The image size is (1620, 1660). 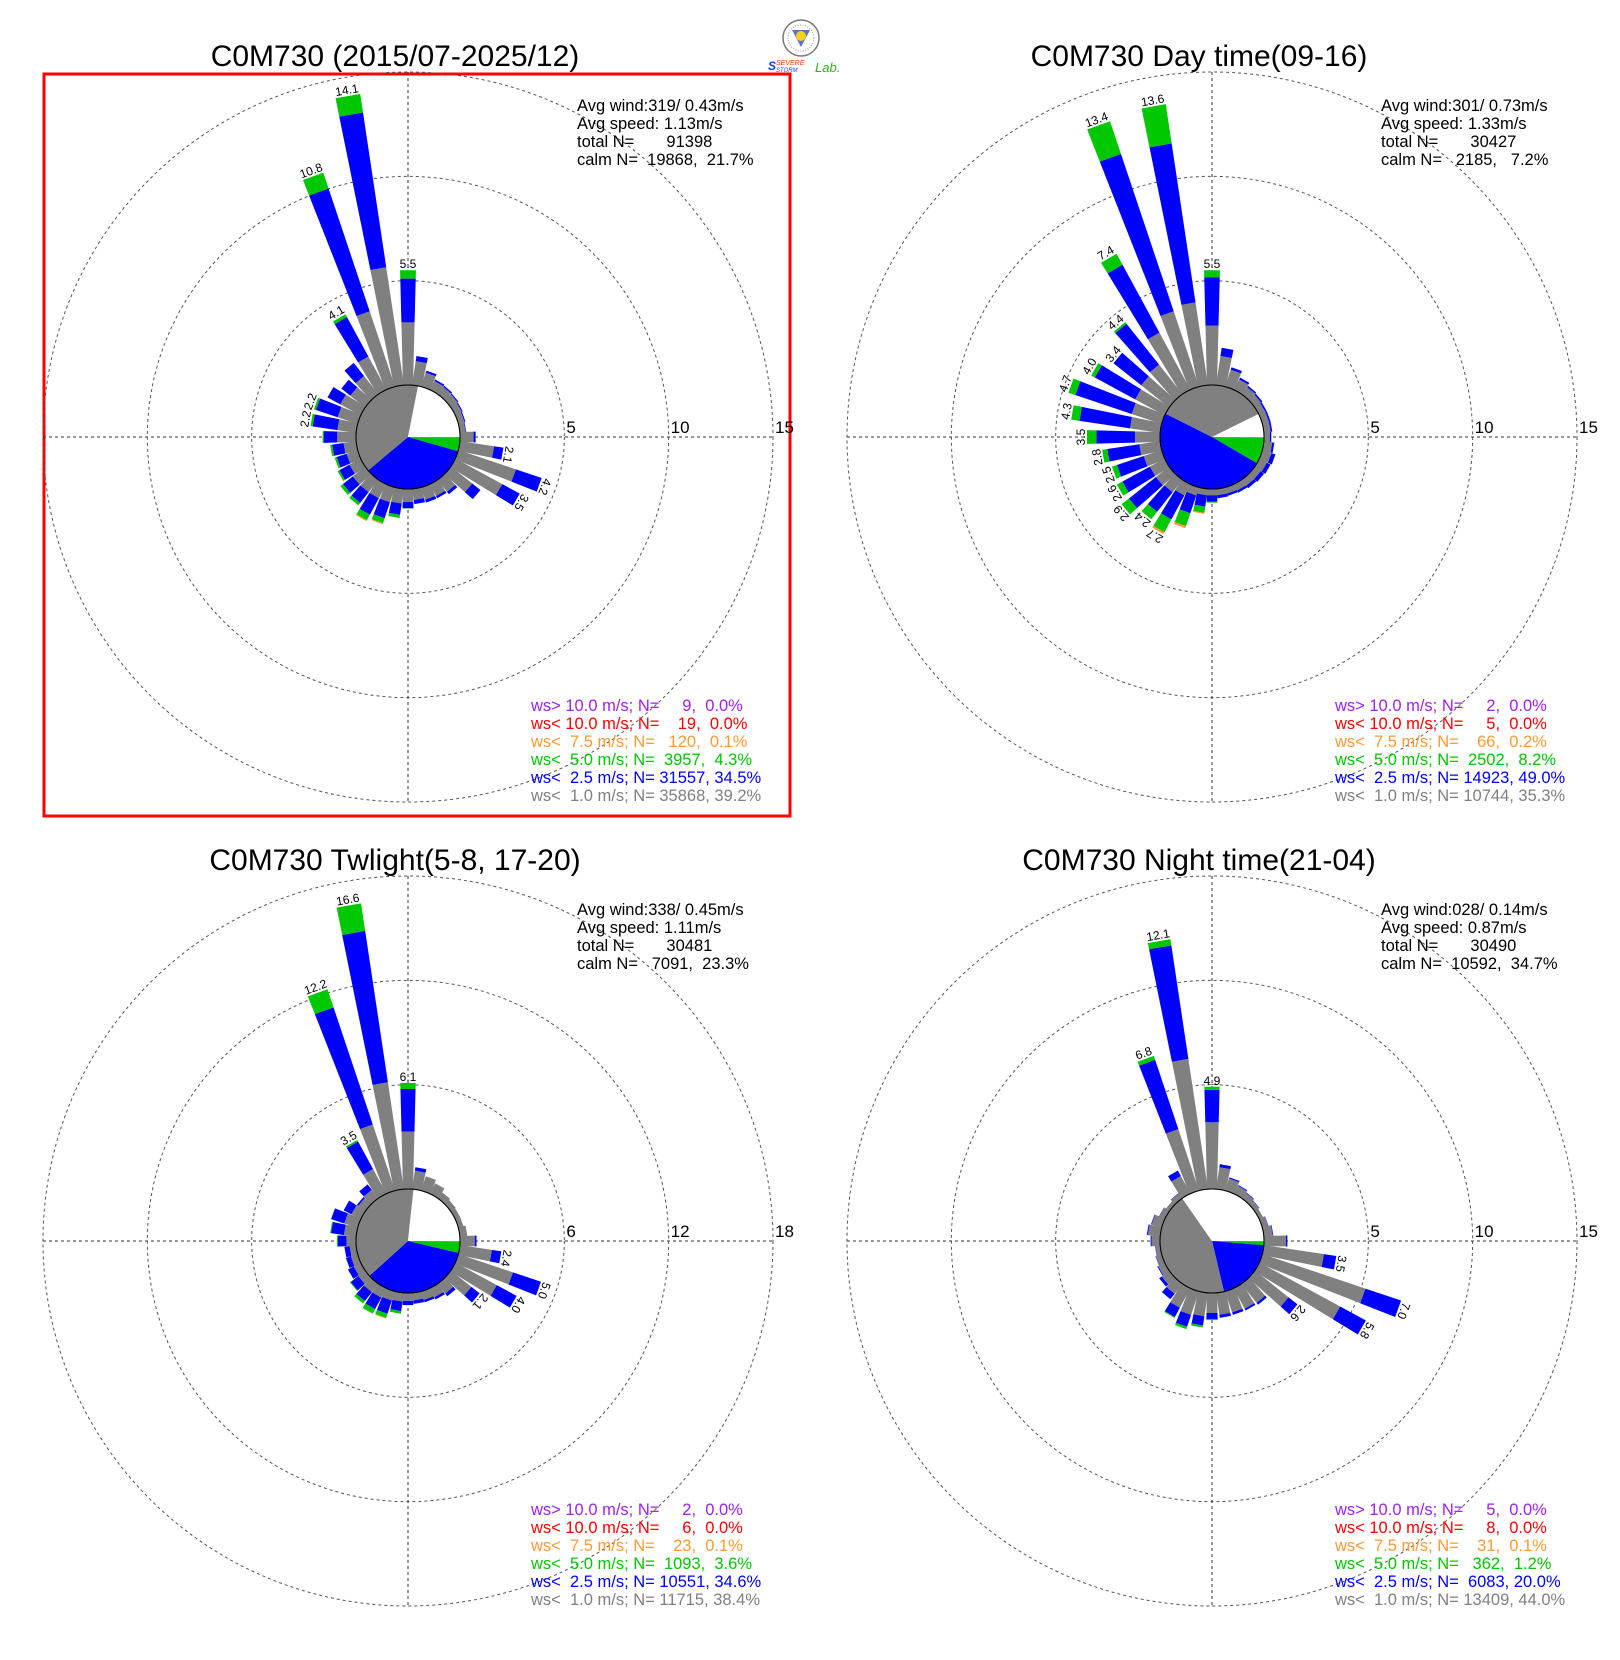 What do you see at coordinates (660, 106) in the screenshot?
I see `stats-line: Avg wind:319/ 0.43m/s` at bounding box center [660, 106].